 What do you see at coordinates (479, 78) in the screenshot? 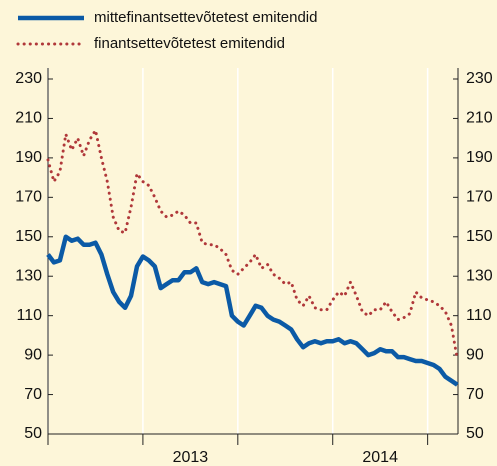
I see `y-tick-label-right: 230` at bounding box center [479, 78].